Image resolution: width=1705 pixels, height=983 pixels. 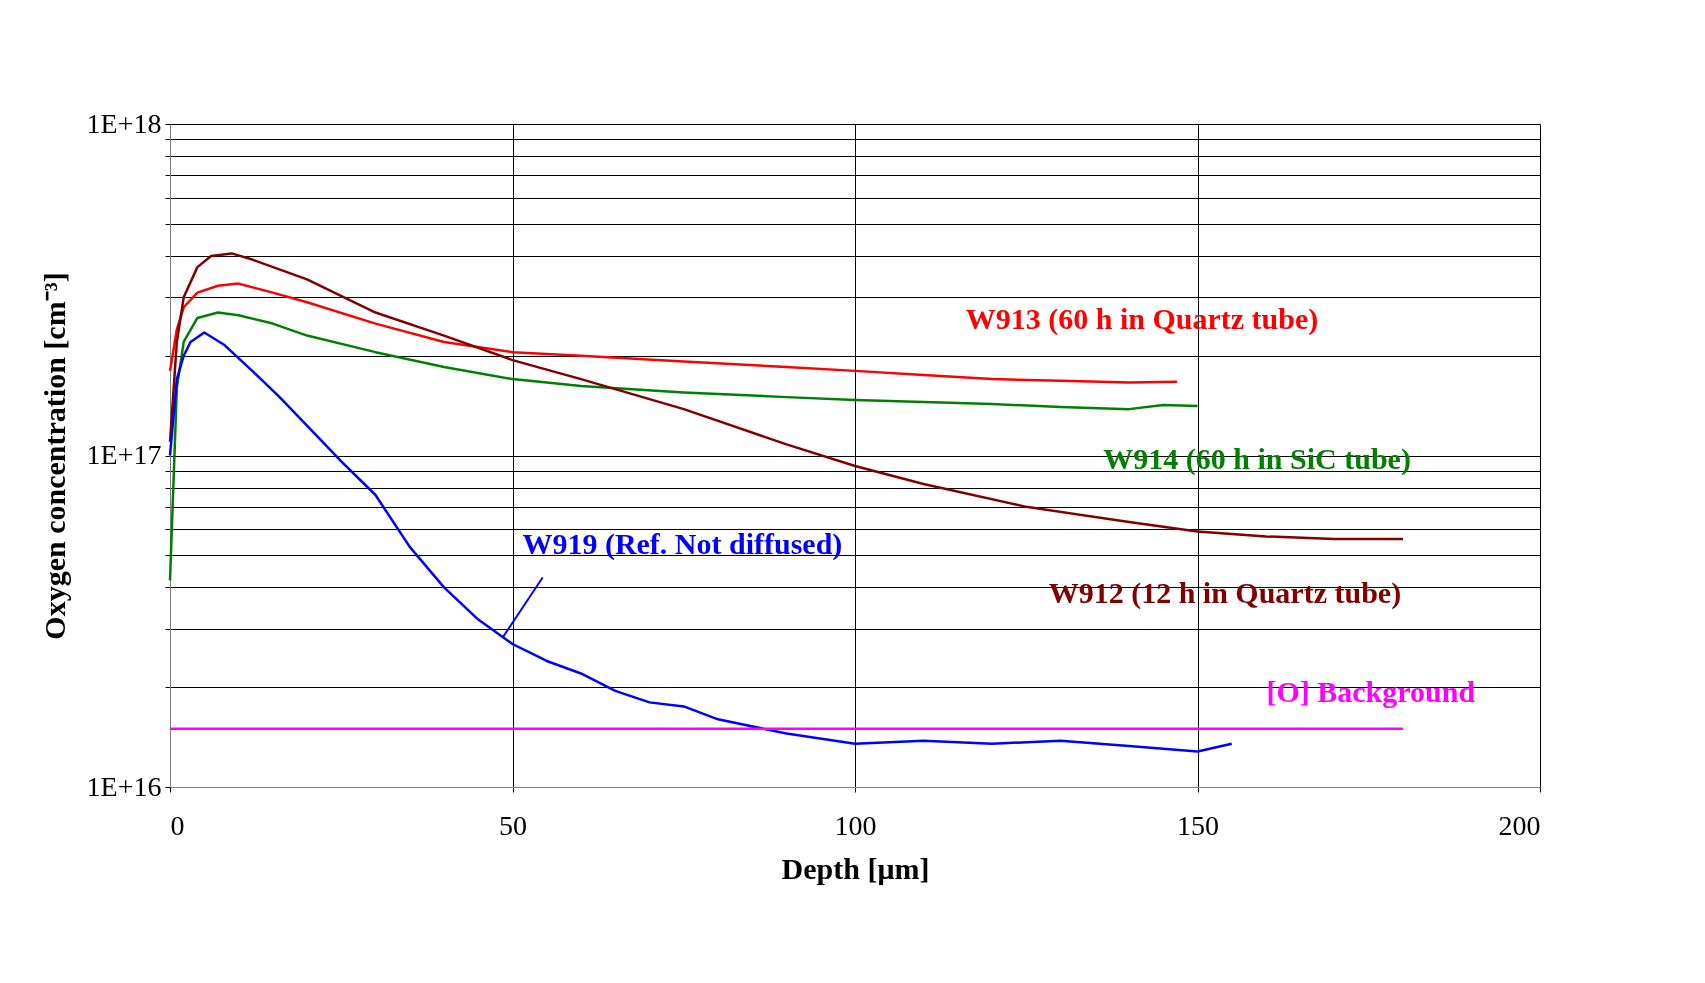 I want to click on y-tick-label: 1E+16, so click(x=124, y=786).